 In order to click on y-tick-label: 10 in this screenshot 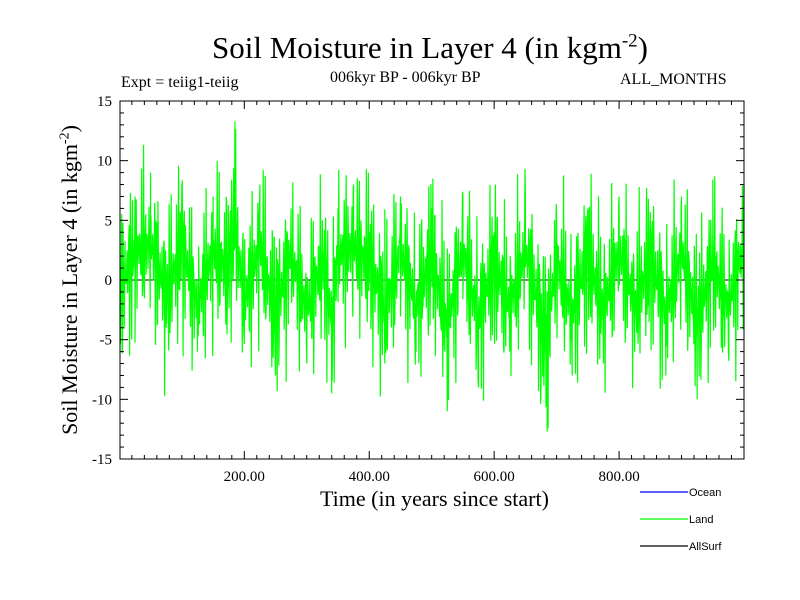, I will do `click(104, 162)`.